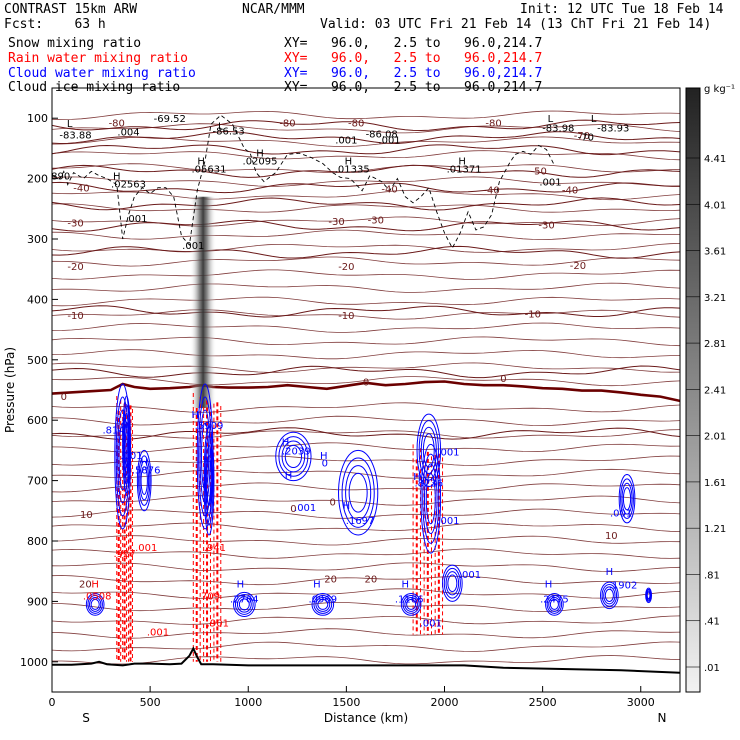  What do you see at coordinates (37, 481) in the screenshot?
I see `y-tick-label: 700` at bounding box center [37, 481].